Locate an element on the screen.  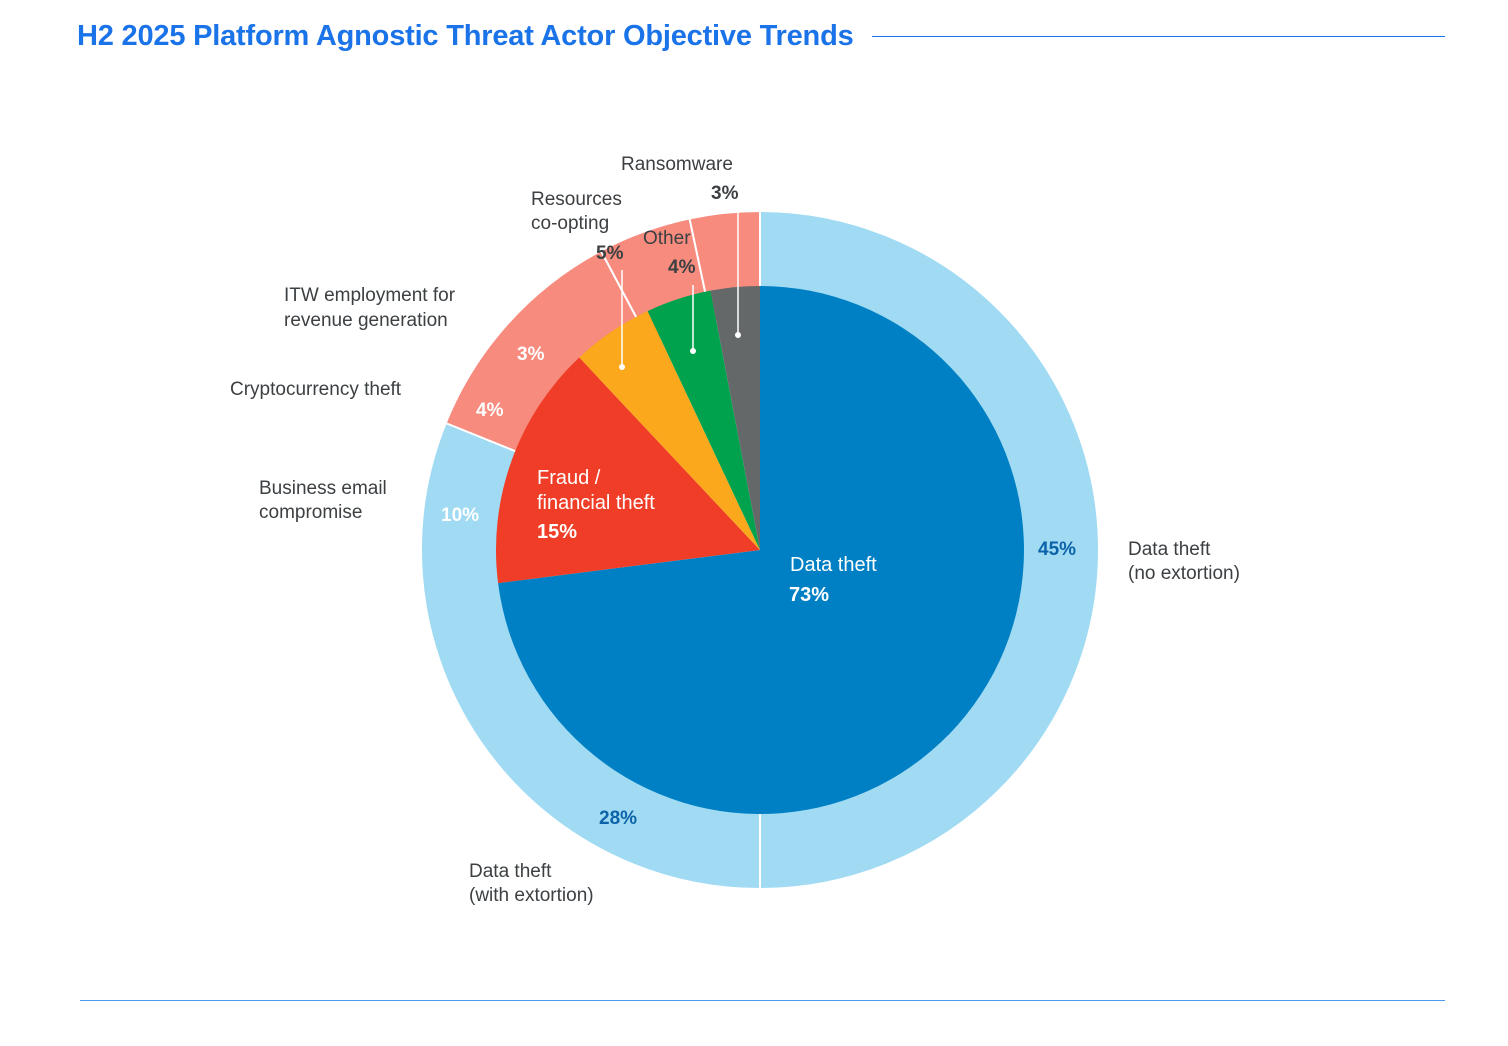
leader-dot-resources is located at coordinates (622, 367).